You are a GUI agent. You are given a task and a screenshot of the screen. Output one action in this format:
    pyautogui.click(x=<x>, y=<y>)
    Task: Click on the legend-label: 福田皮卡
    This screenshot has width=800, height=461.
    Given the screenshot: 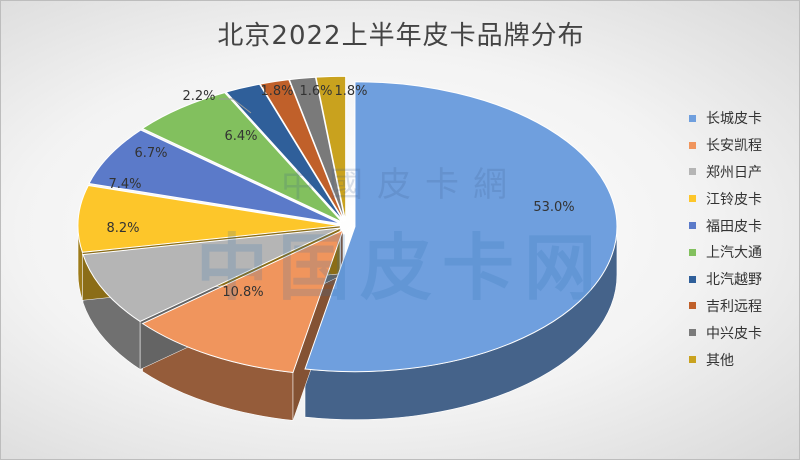 What is the action you would take?
    pyautogui.click(x=734, y=226)
    